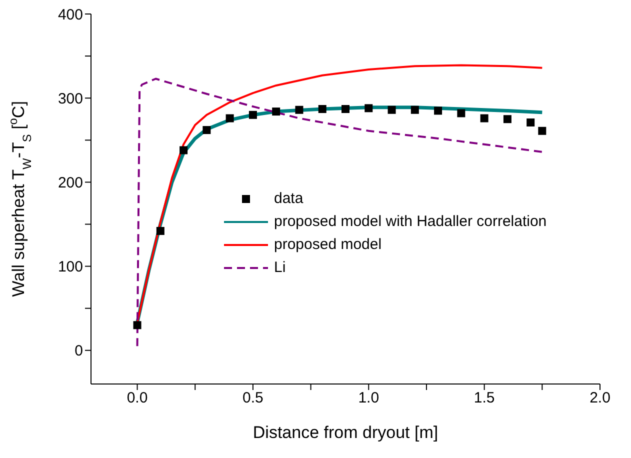  I want to click on x-tick-label: 2.0, so click(600, 398).